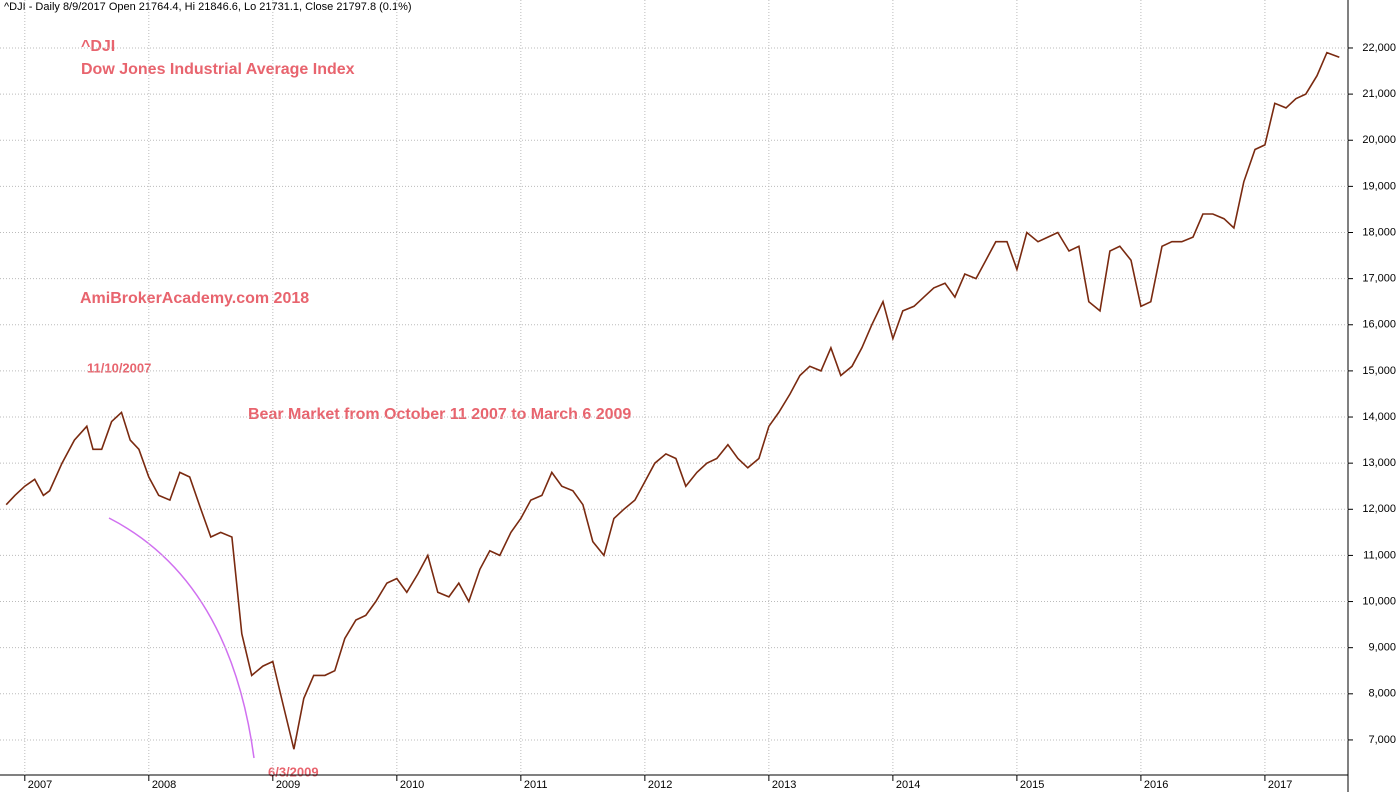 The width and height of the screenshot is (1400, 792). Describe the element at coordinates (1382, 694) in the screenshot. I see `y-tick-label: 8,000` at that location.